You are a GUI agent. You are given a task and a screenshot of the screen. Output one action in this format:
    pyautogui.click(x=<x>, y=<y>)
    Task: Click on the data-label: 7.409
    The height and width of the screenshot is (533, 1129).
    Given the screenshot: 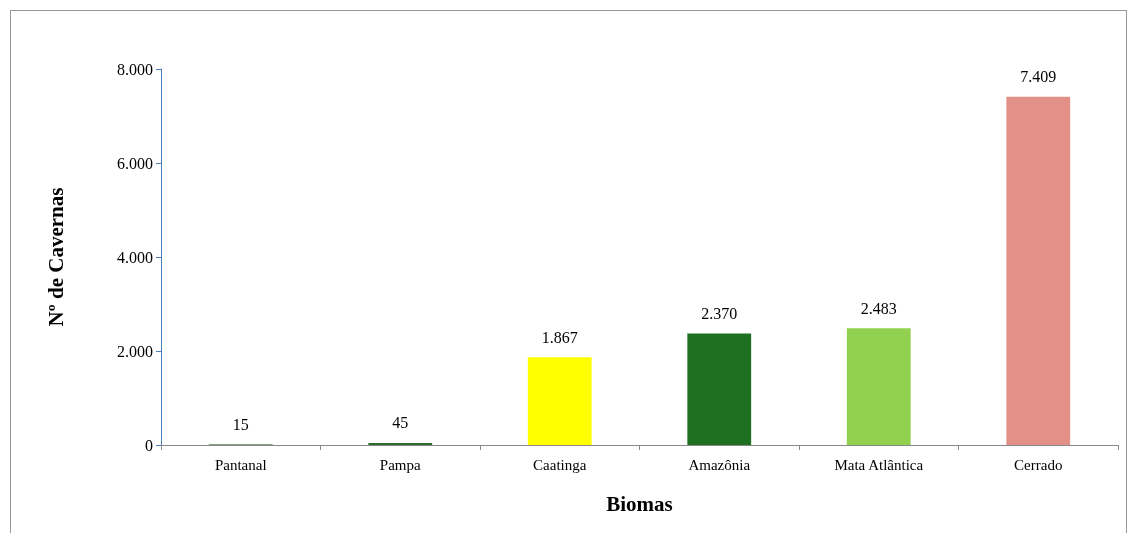 What is the action you would take?
    pyautogui.click(x=1038, y=77)
    